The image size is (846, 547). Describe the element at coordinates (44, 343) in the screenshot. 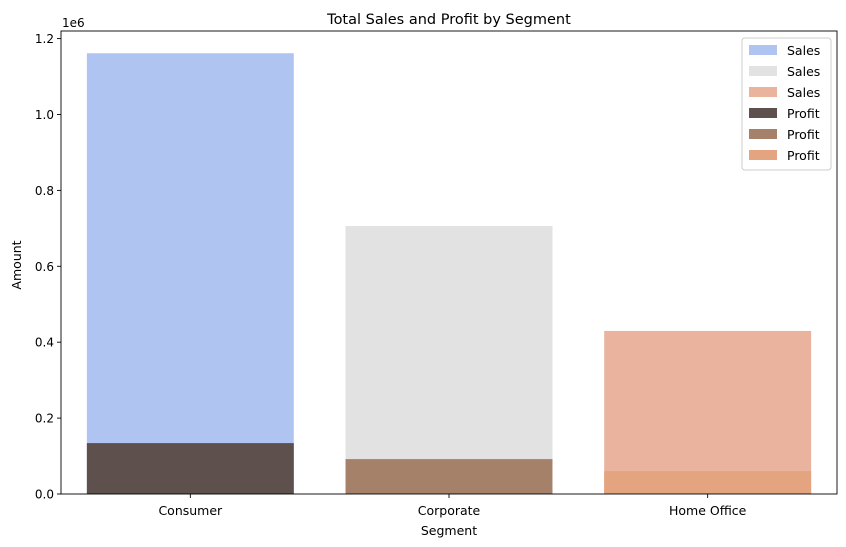

I see `y-tick-label: 0.4` at that location.